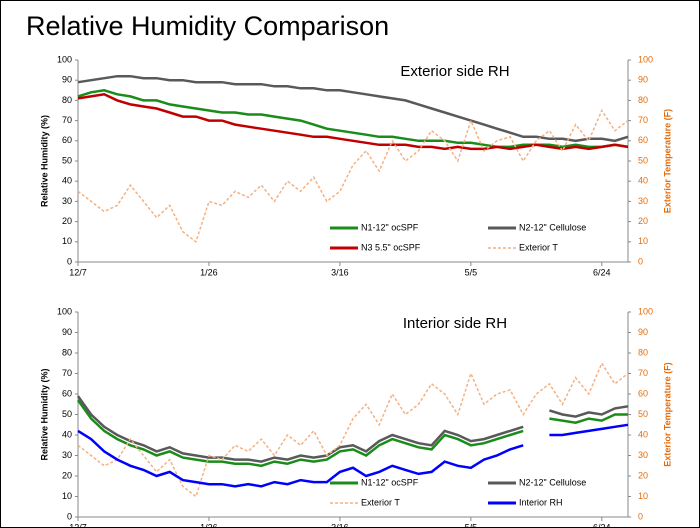  I want to click on page-title: Relative Humidity Comparison, so click(207, 26).